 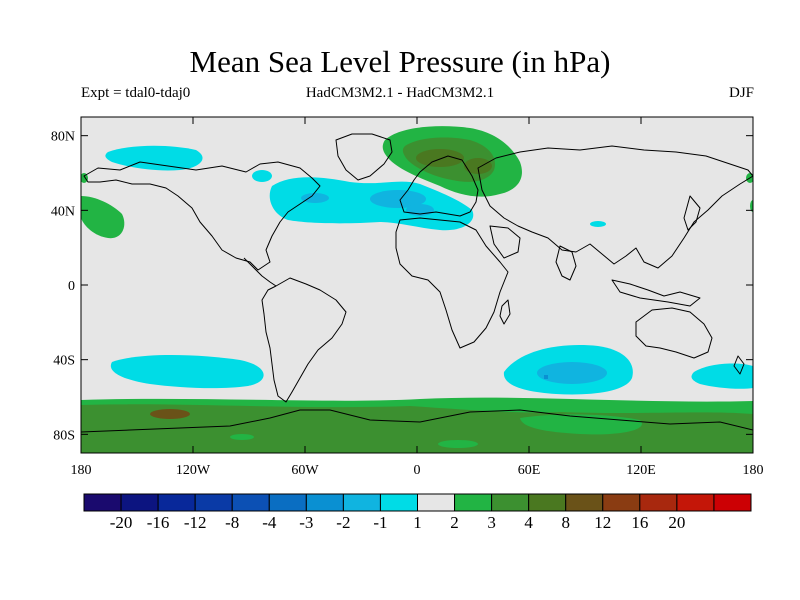 What do you see at coordinates (452, 283) in the screenshot?
I see `africa-coastline` at bounding box center [452, 283].